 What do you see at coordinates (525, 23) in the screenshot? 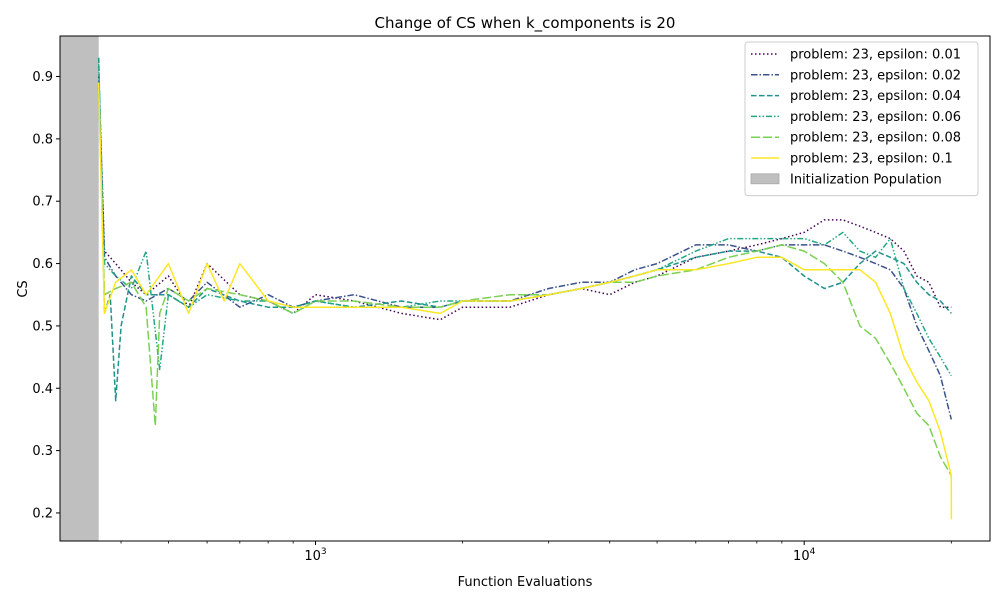
I see `chart-title: Change of CS when k_components is 20` at bounding box center [525, 23].